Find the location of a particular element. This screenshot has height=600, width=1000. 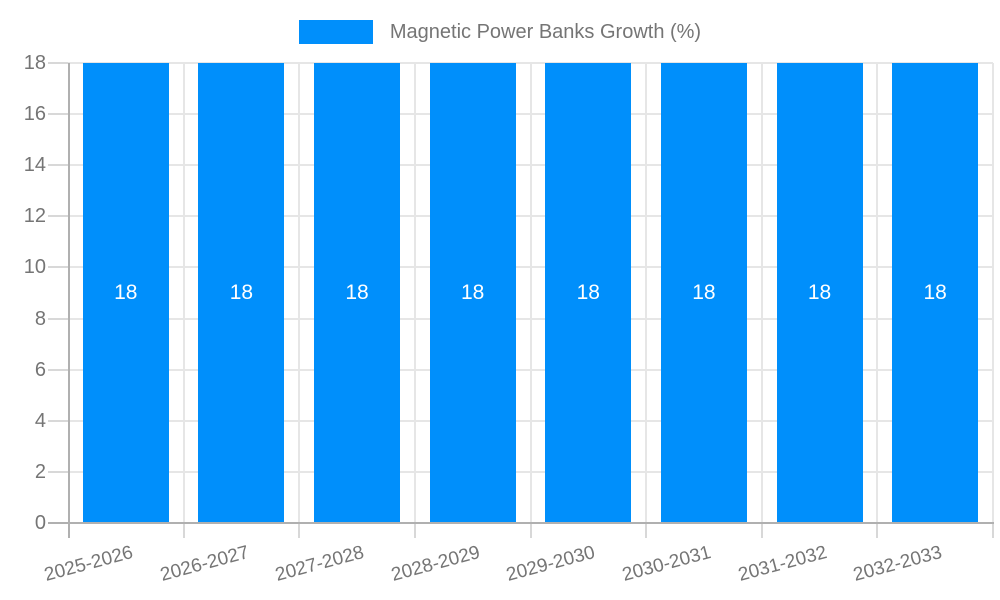

x-axis-tick-label: 2029-2030 is located at coordinates (551, 564).